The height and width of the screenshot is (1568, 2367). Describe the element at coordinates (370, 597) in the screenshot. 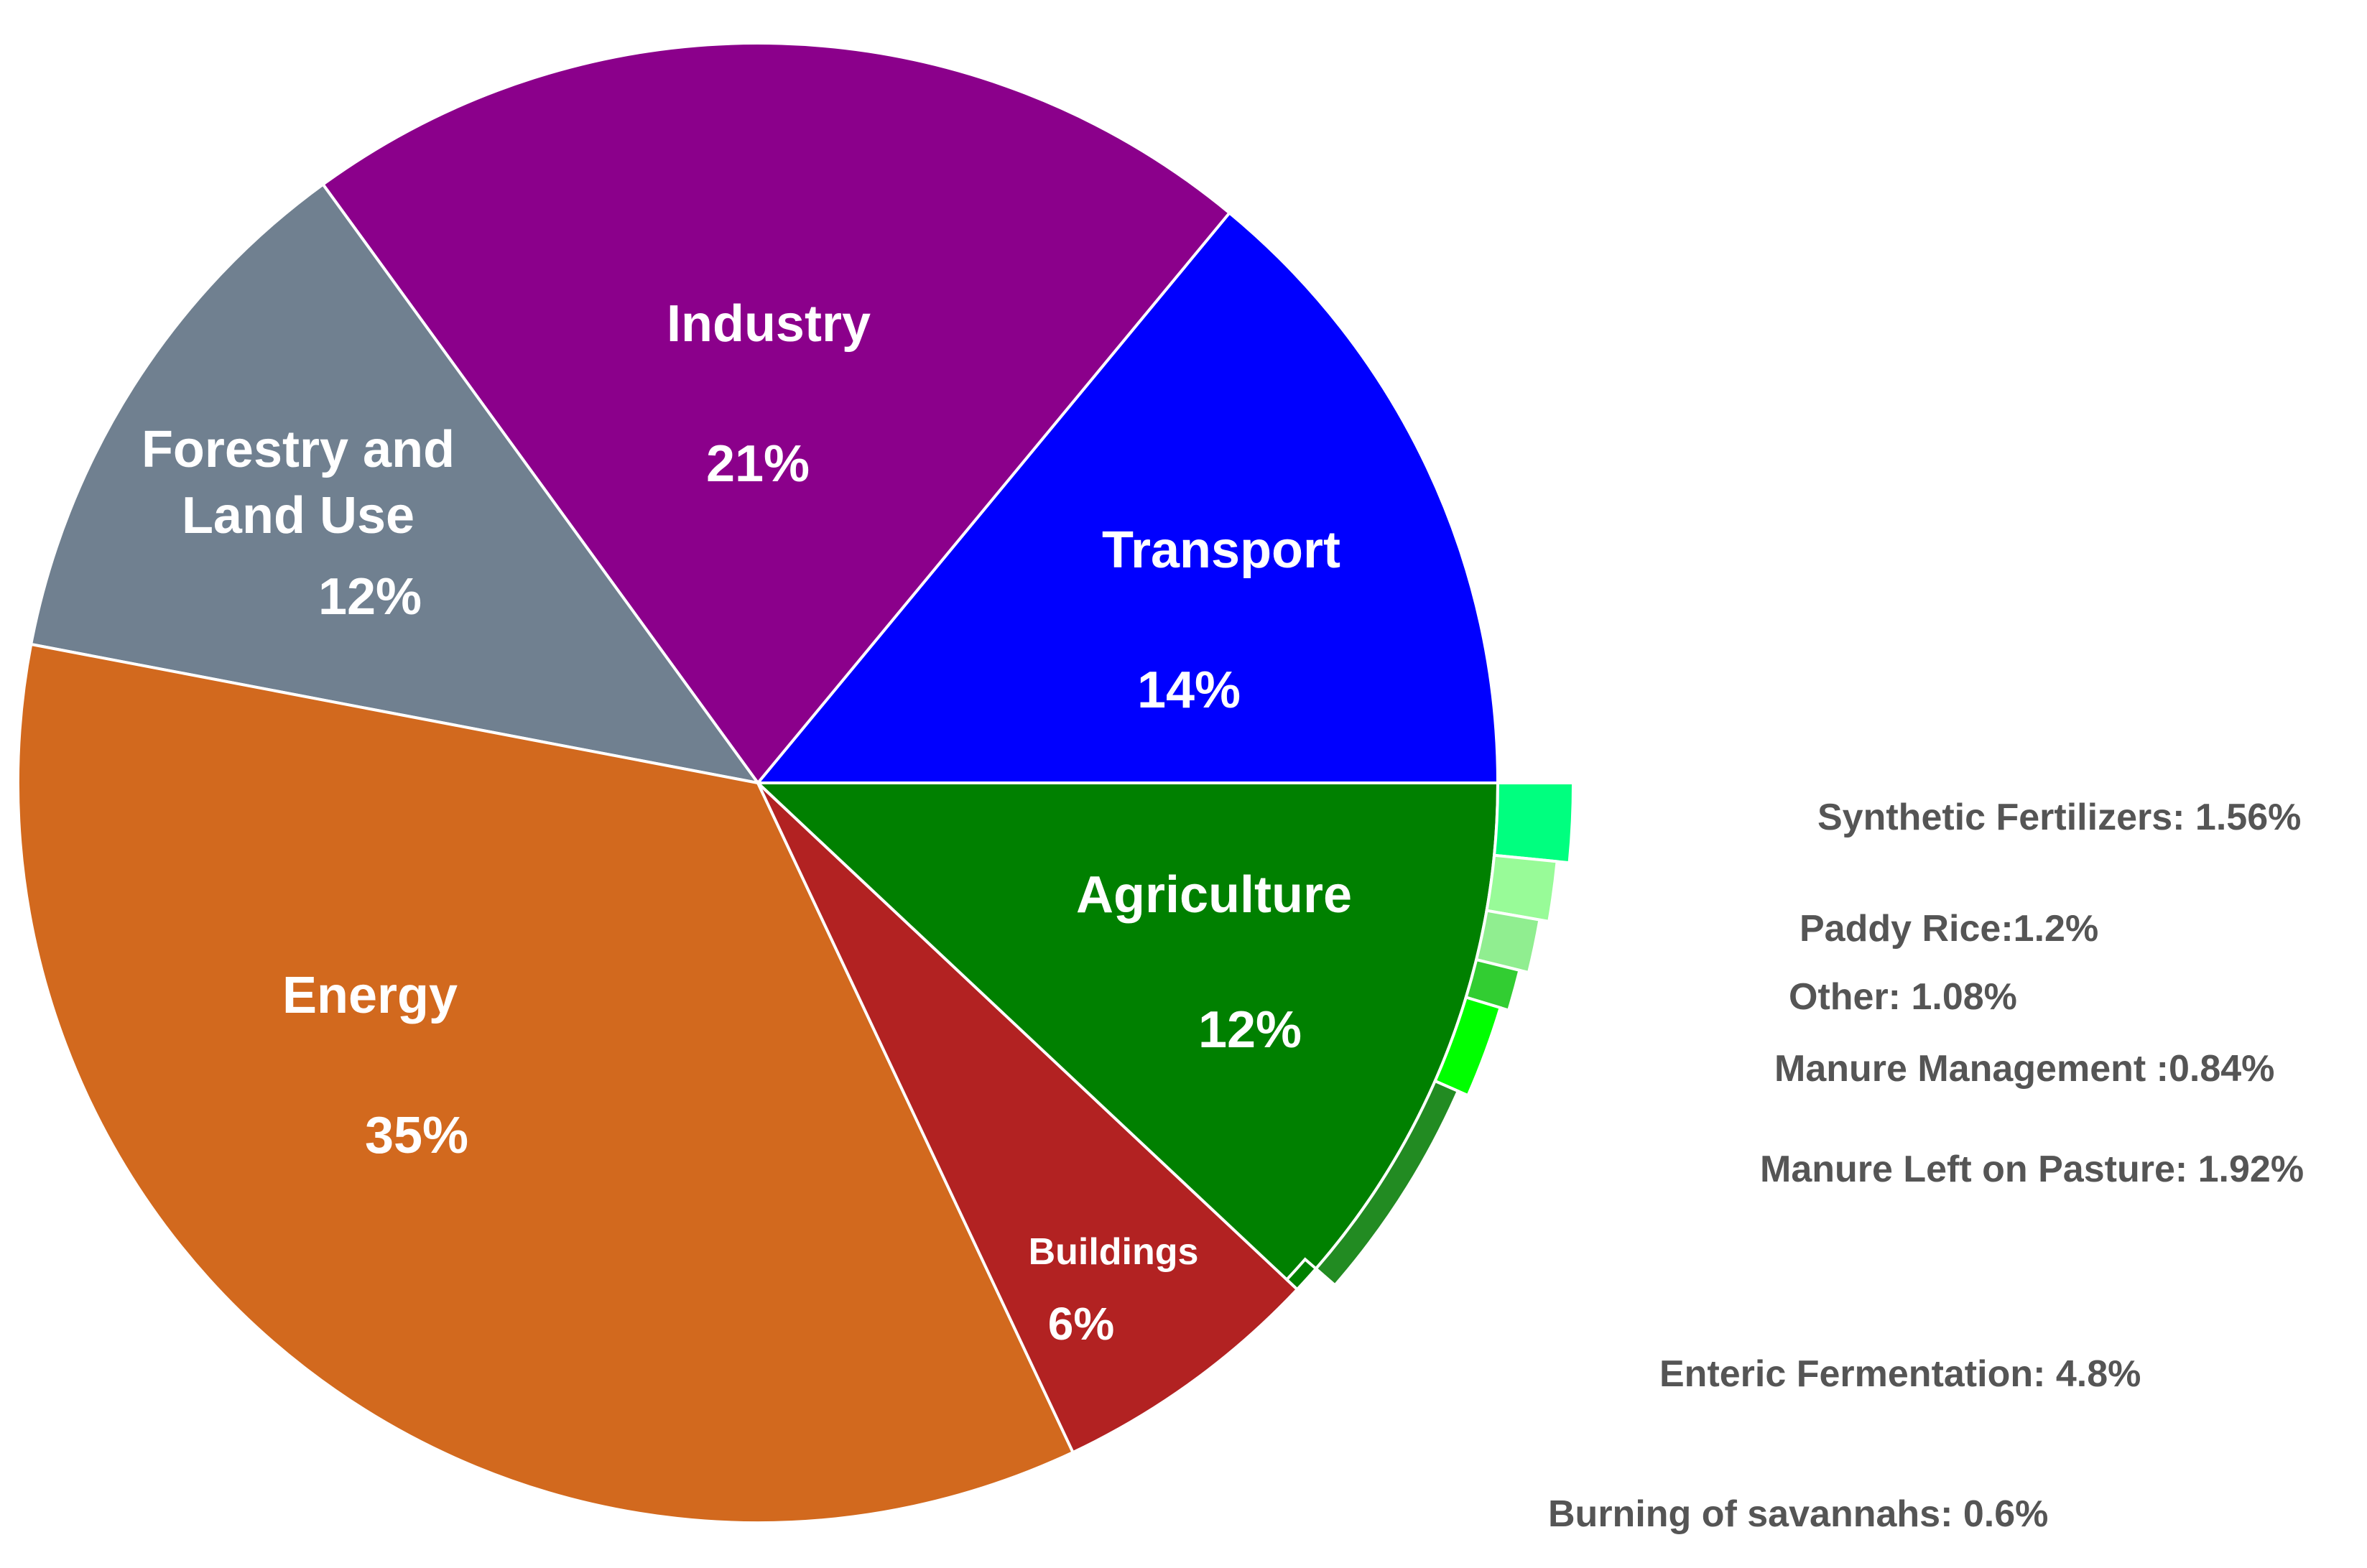

I see `slice-value-forestry-and-land-use: 12%` at that location.